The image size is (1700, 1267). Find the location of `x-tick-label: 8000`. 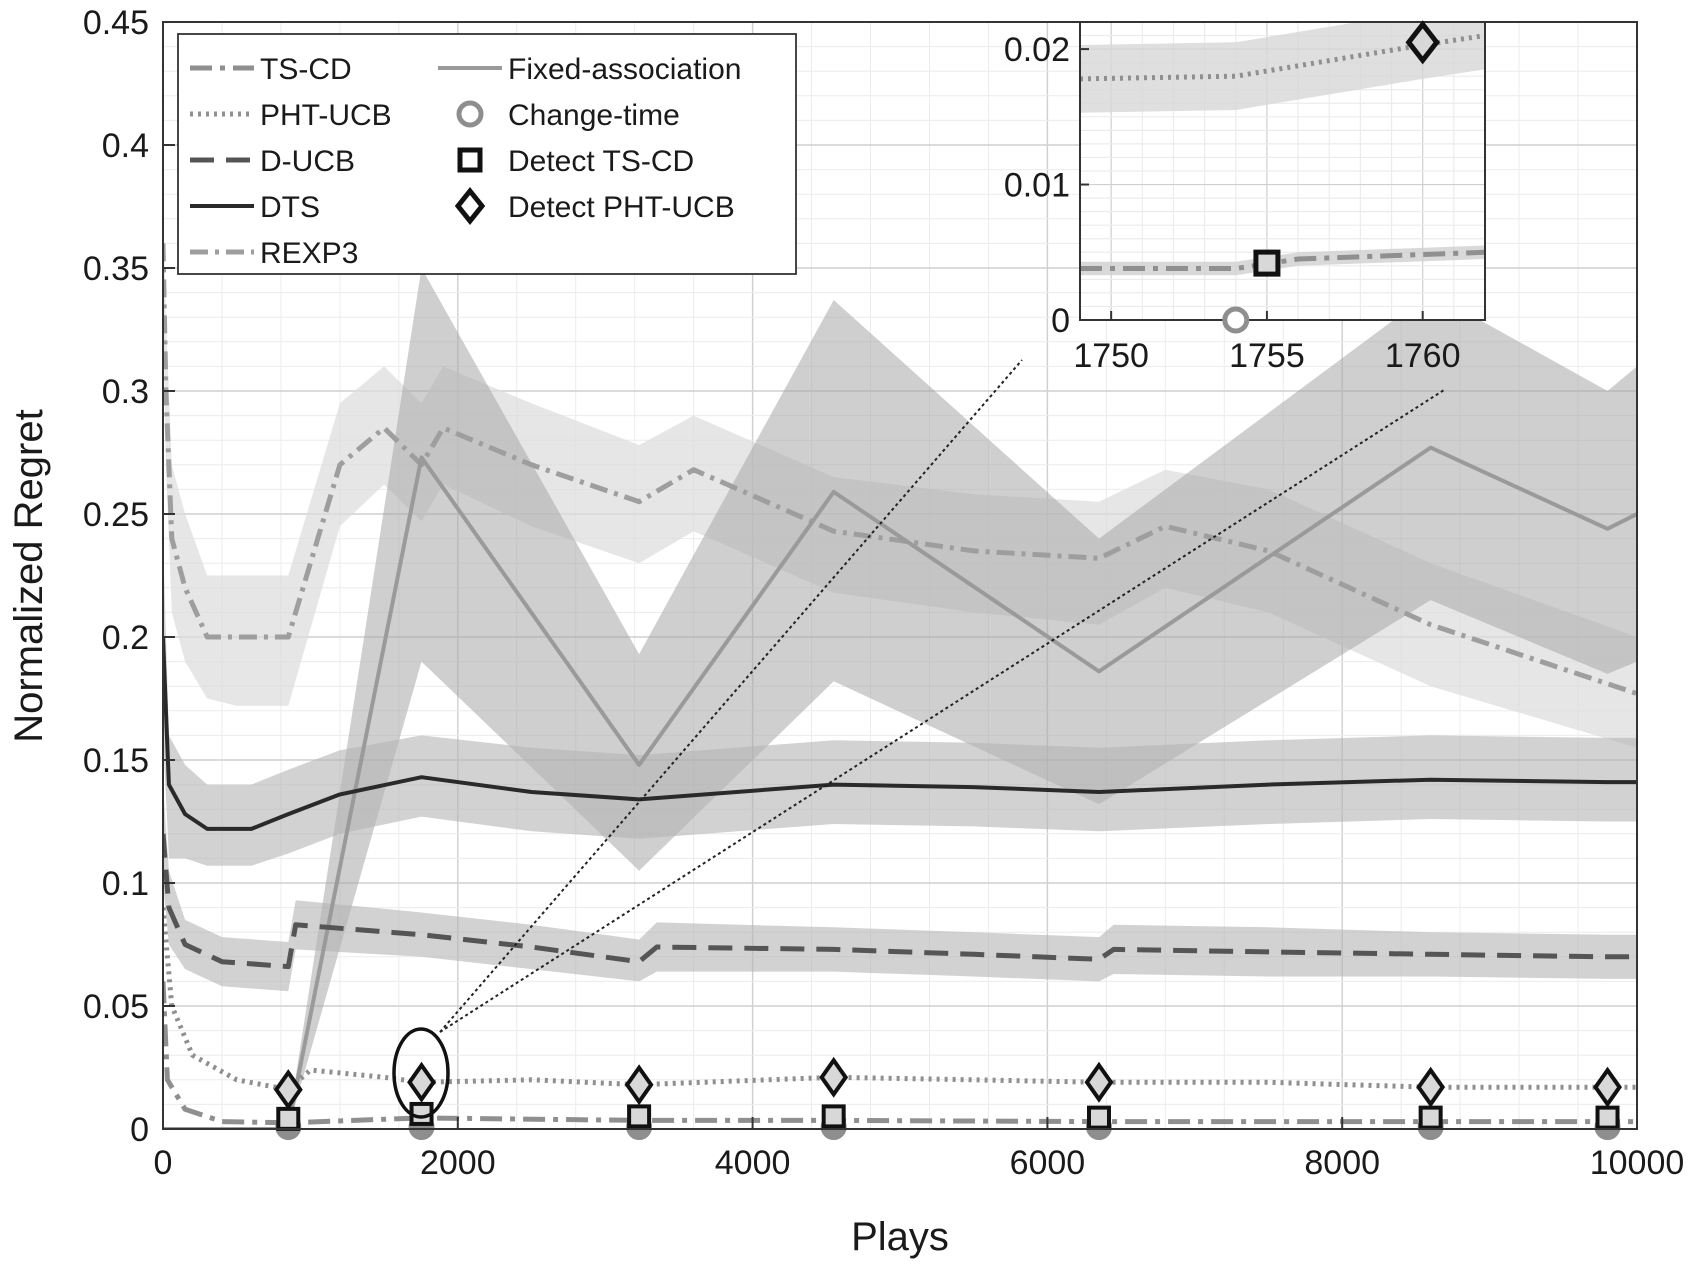

x-tick-label: 8000 is located at coordinates (1342, 1163).